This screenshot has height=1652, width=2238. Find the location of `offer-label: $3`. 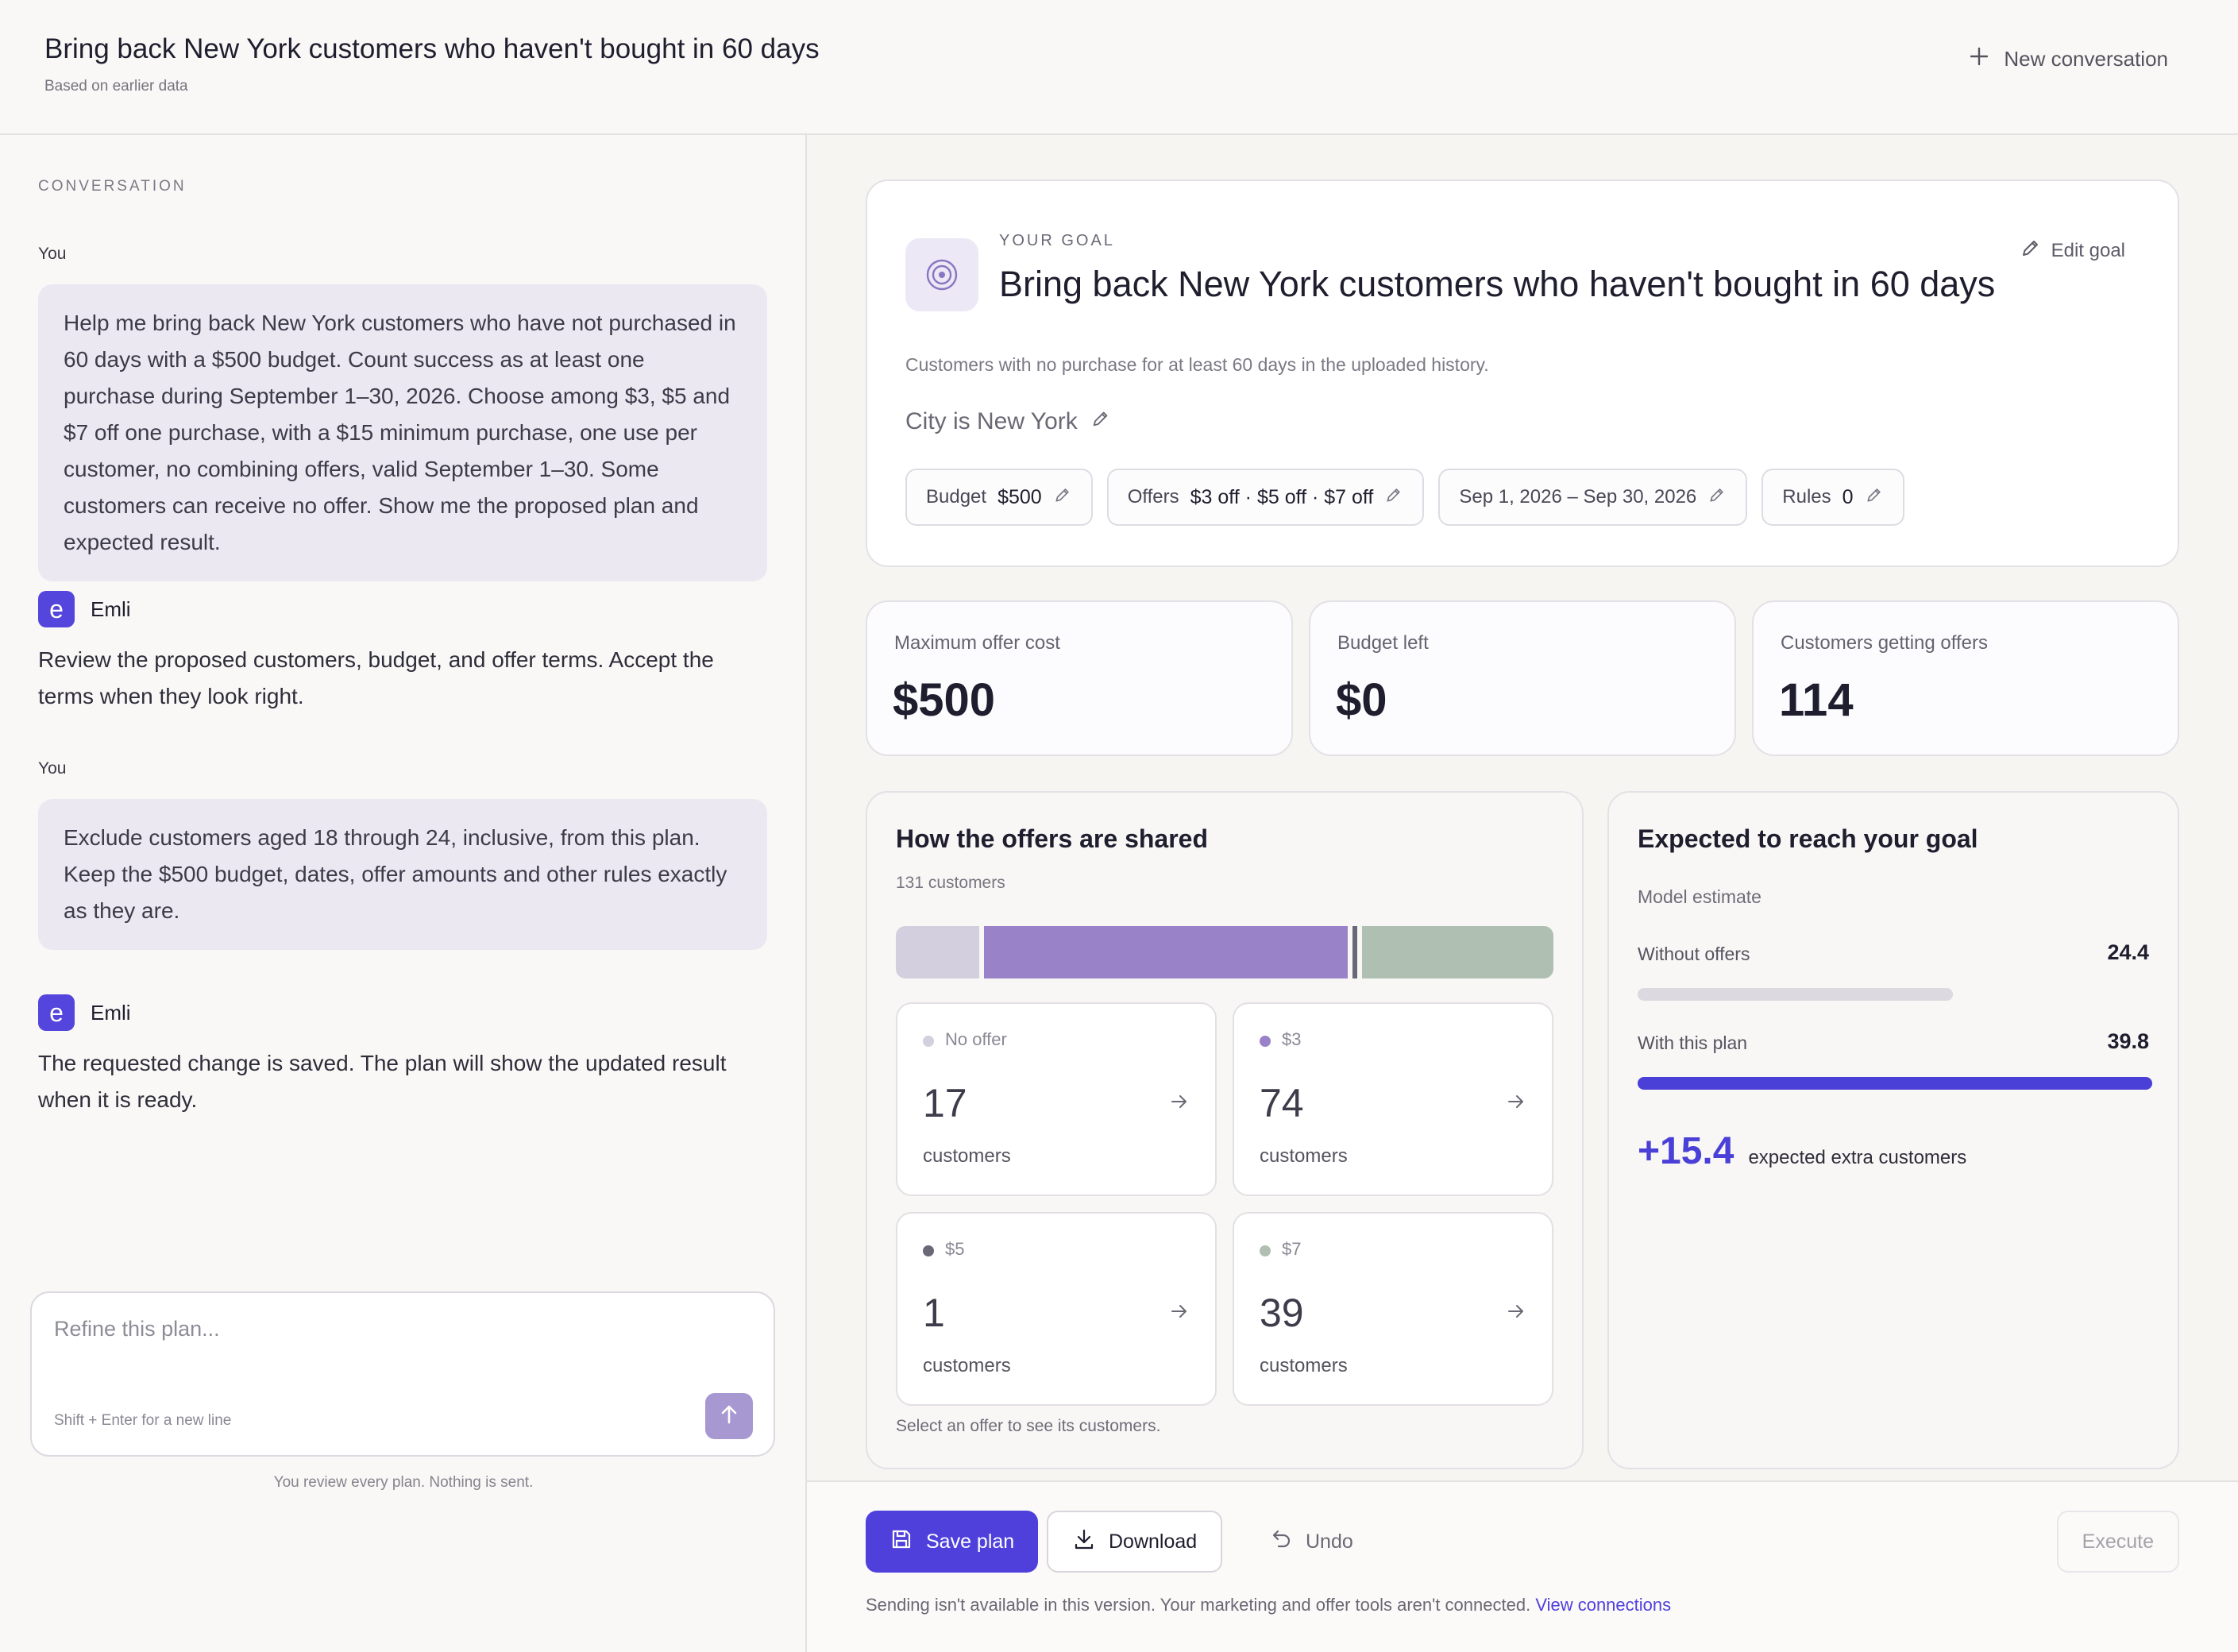

offer-label: $3 is located at coordinates (1292, 1039).